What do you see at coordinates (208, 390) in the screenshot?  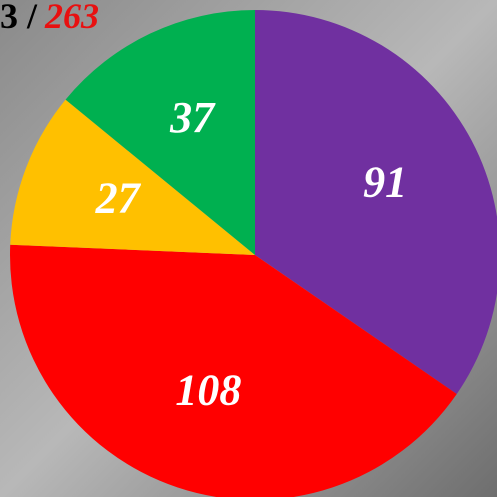 I see `slice-label: 108` at bounding box center [208, 390].